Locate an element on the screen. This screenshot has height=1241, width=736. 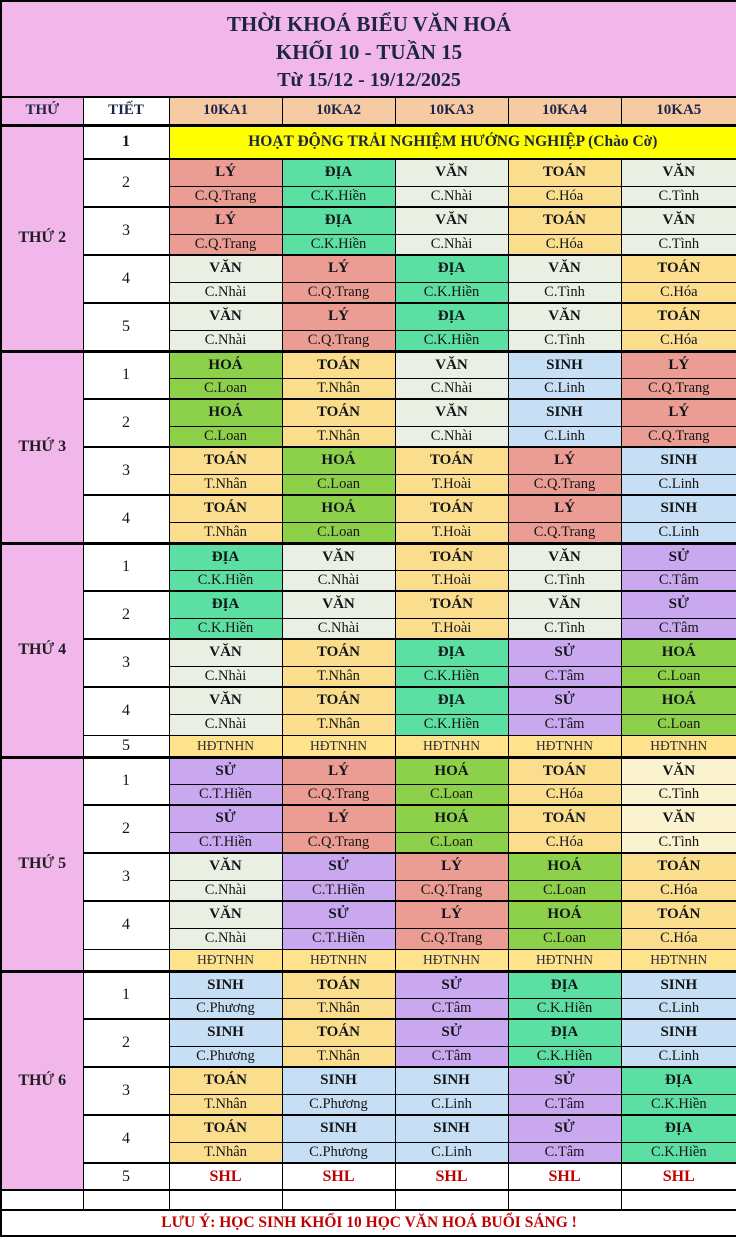
lesson-subject-row: 4 VĂN SỬ LÝ HOÁ TOÁN is located at coordinates (368, 925).